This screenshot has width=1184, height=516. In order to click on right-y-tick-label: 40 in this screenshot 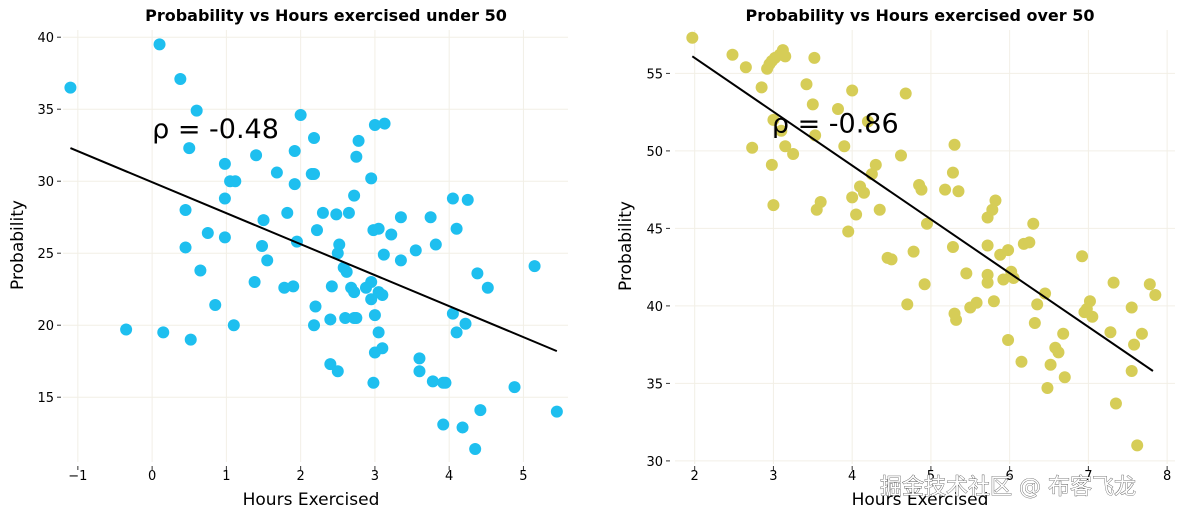, I will do `click(654, 307)`.